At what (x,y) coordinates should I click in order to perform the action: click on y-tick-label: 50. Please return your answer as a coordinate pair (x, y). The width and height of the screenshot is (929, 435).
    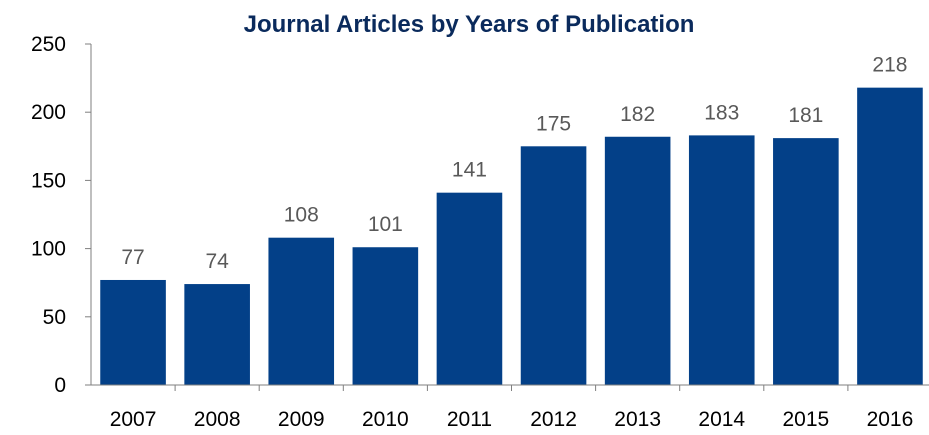
    Looking at the image, I should click on (54, 317).